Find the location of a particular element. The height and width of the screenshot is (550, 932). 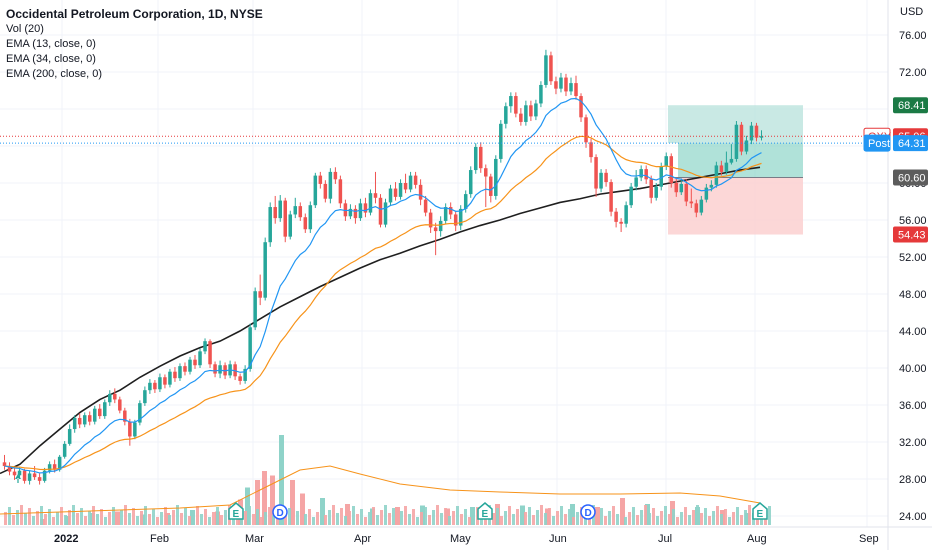

indicator-ema200: EMA (200, close, 0) is located at coordinates (54, 74).